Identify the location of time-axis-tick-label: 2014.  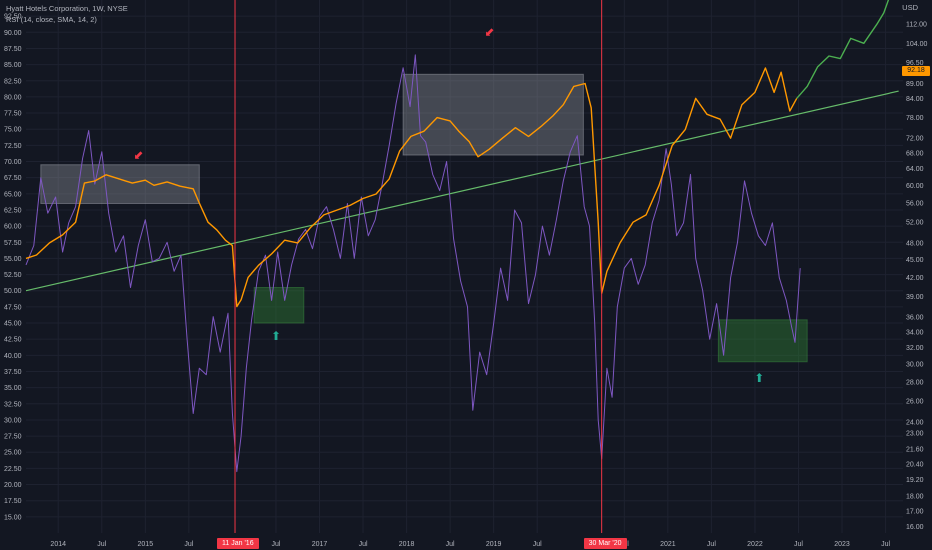
(58, 544).